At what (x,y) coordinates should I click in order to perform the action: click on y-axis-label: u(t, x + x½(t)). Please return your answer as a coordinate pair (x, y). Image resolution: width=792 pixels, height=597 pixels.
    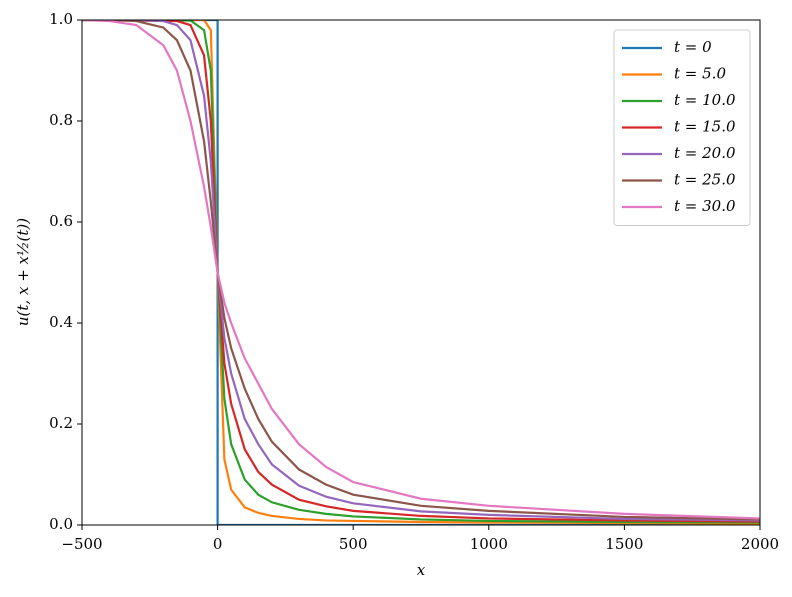
    Looking at the image, I should click on (23, 272).